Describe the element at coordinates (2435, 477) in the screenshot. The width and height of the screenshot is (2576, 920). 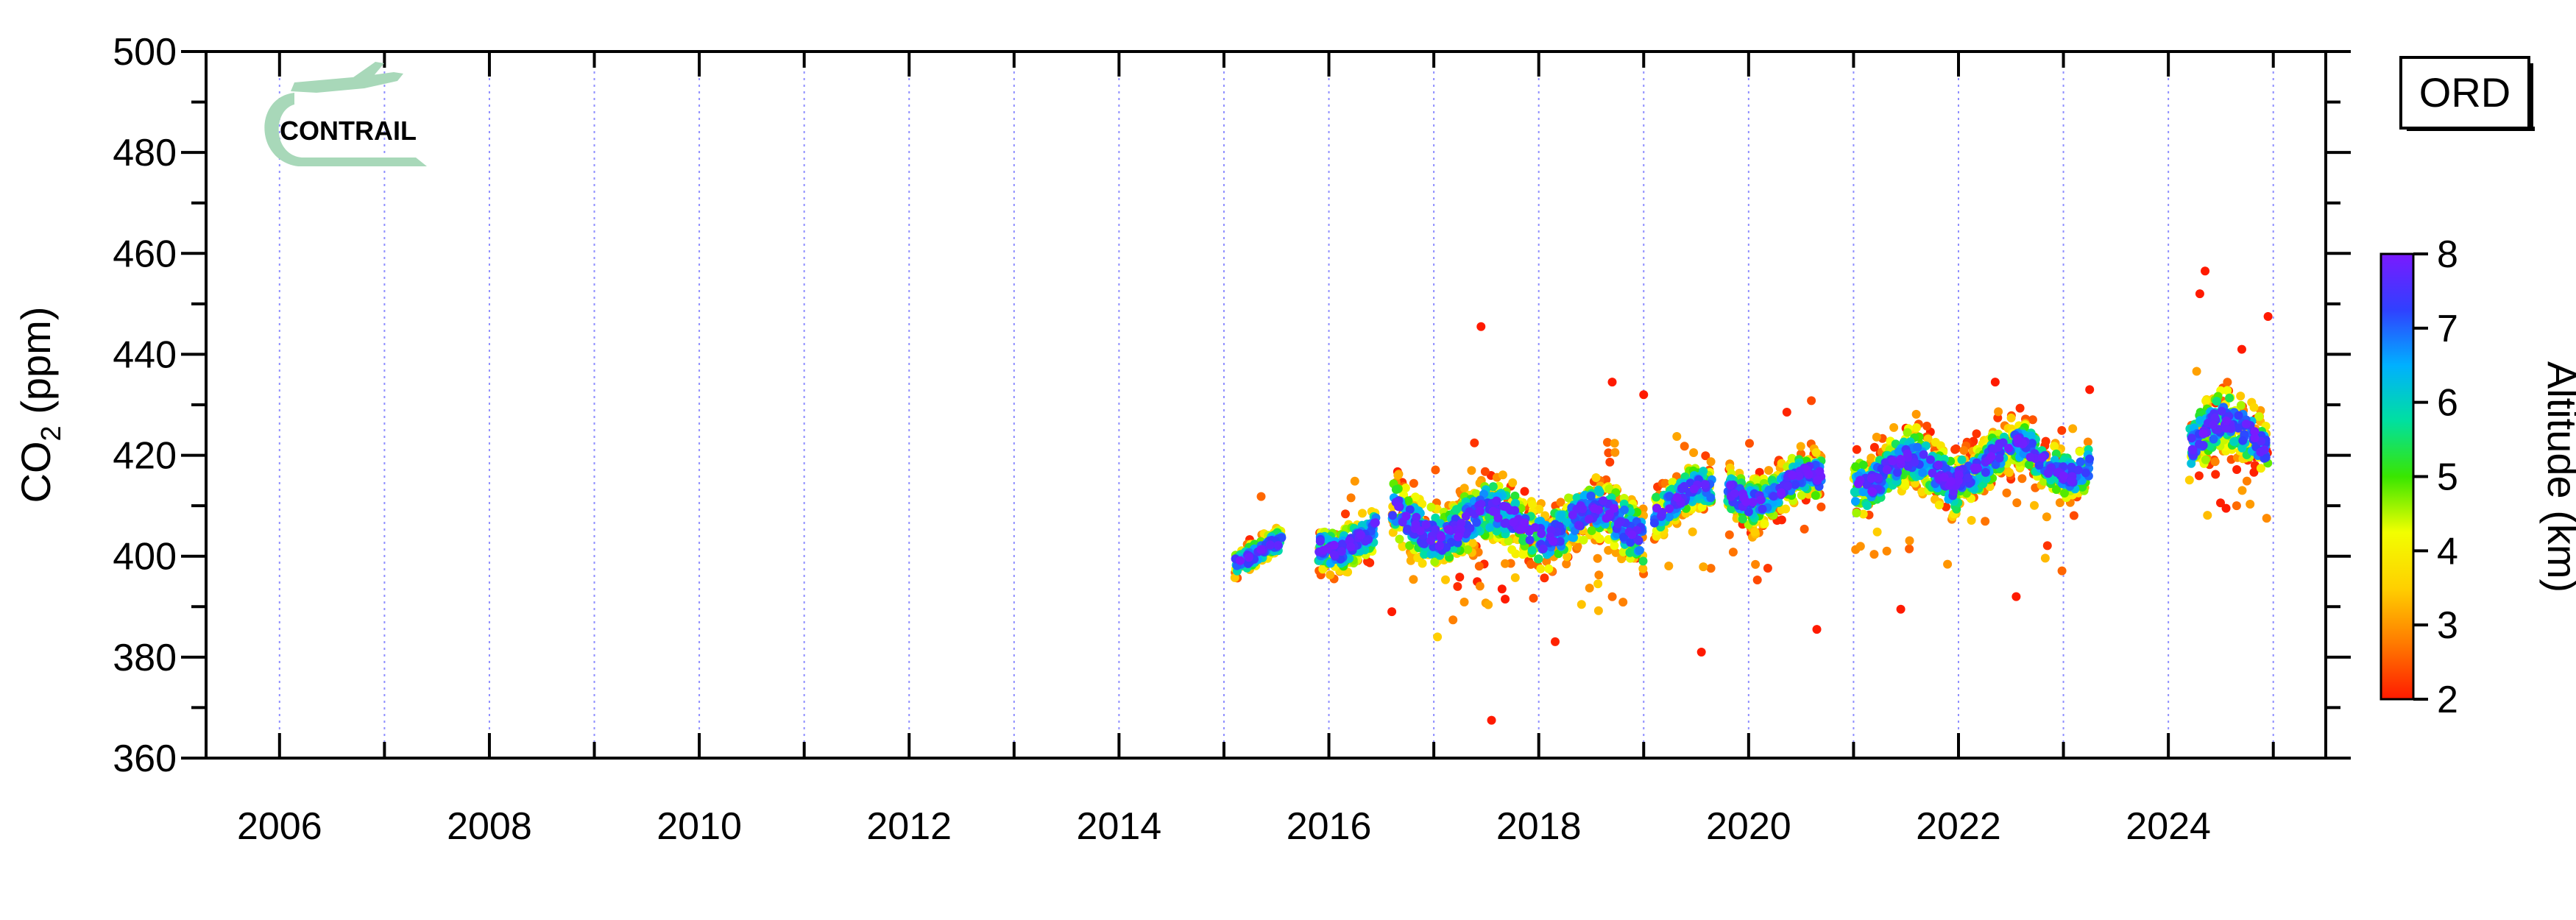
I see `colorbar-ticks: 2 3 4 5 6 7 8` at that location.